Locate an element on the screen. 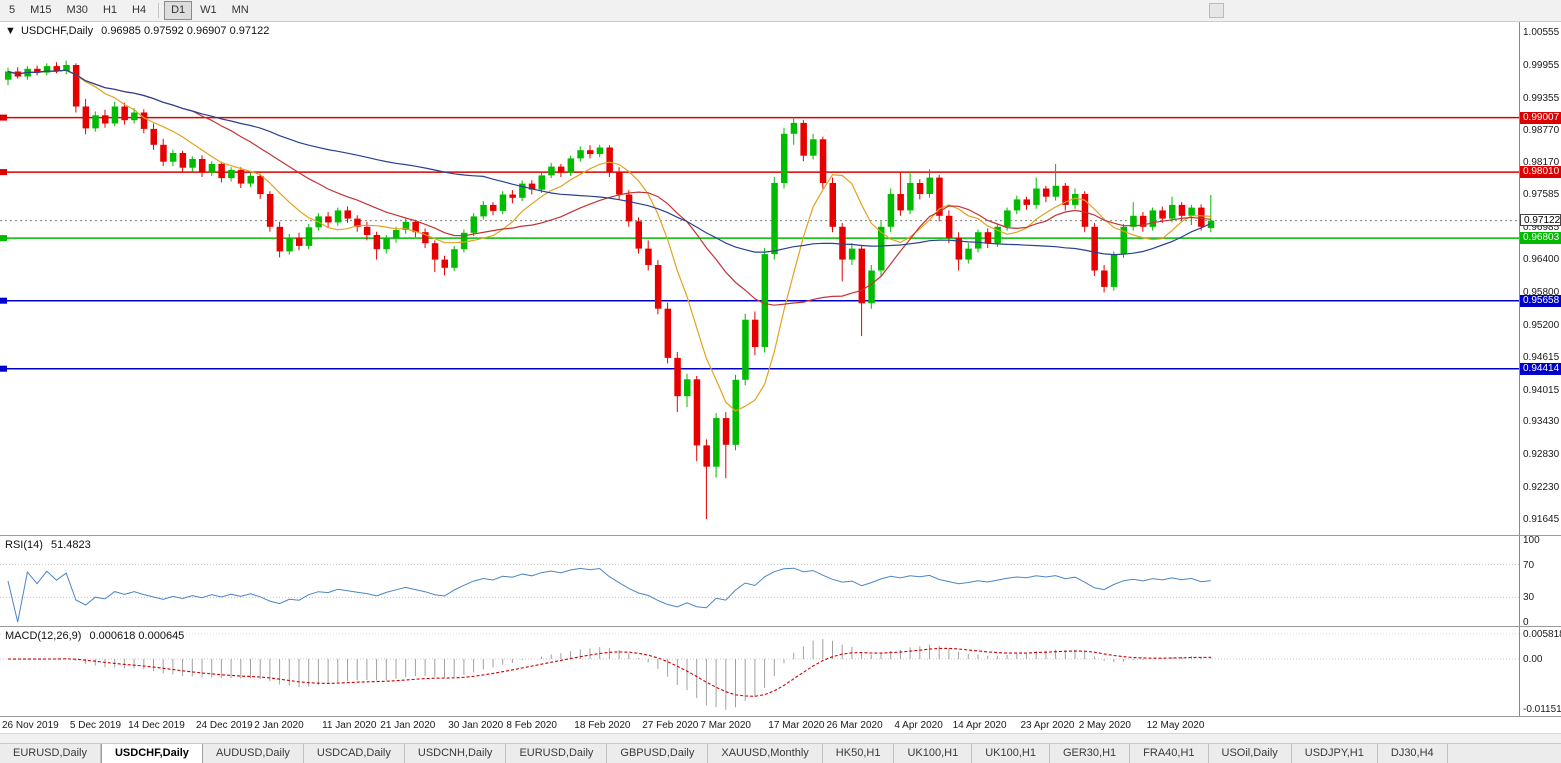  price-axis-label: 0.96400 is located at coordinates (1541, 260).